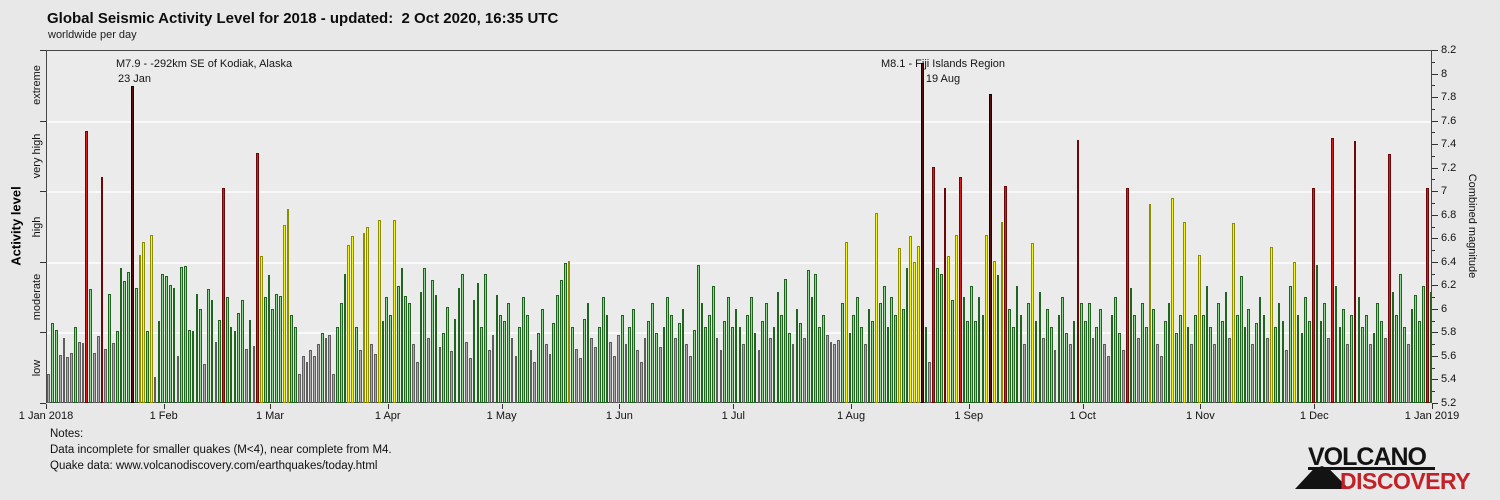 The image size is (1500, 500). What do you see at coordinates (1449, 285) in the screenshot?
I see `right-axis-tick-label: 6.2` at bounding box center [1449, 285].